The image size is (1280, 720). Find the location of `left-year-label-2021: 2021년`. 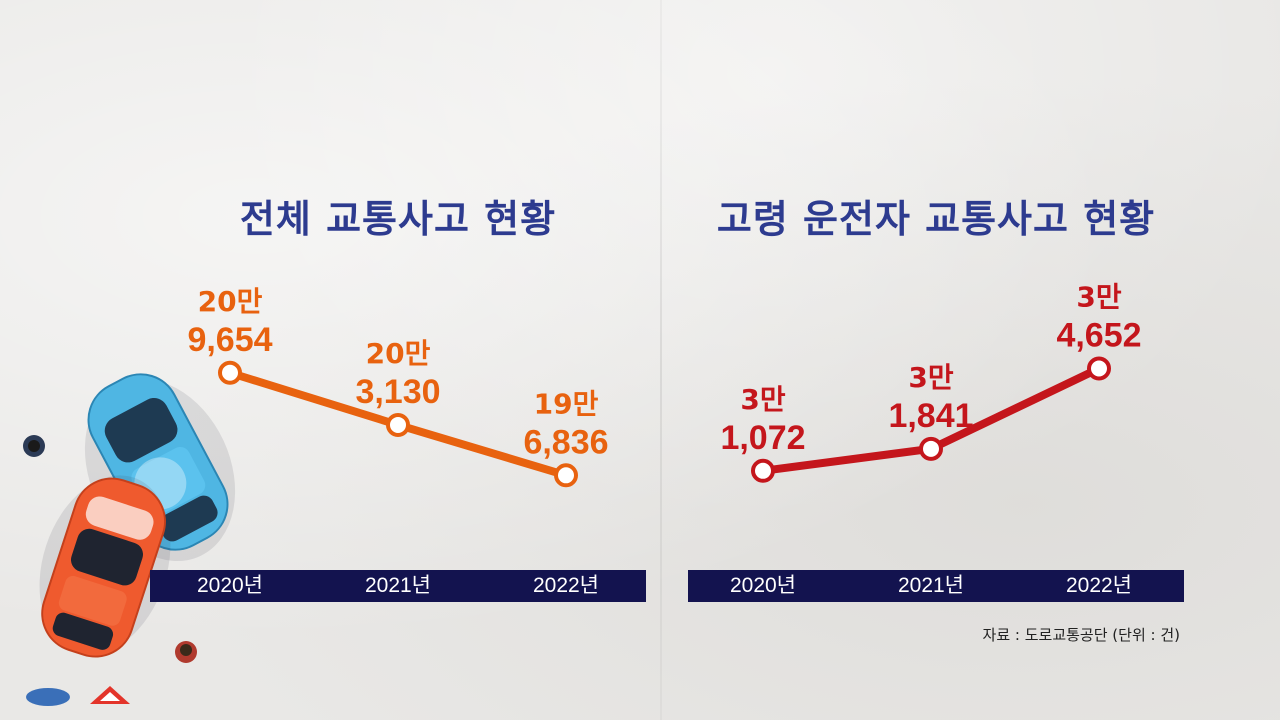

left-year-label-2021: 2021년 is located at coordinates (398, 585).